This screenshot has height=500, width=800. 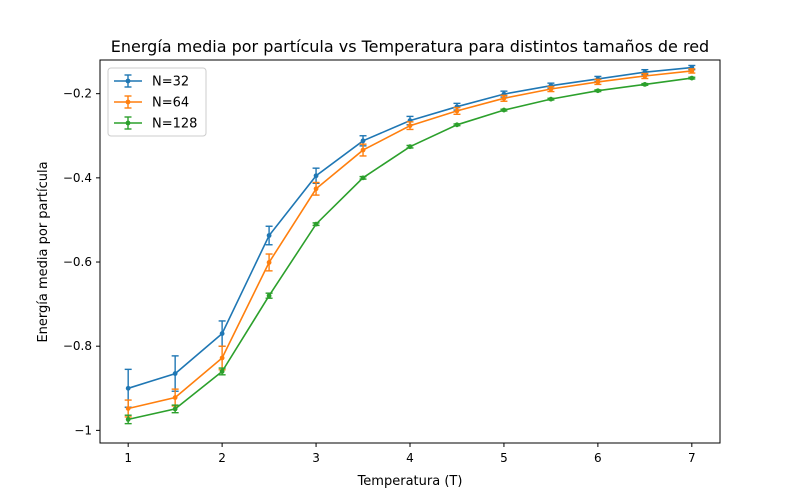 What do you see at coordinates (128, 458) in the screenshot?
I see `x-tick-label: 1` at bounding box center [128, 458].